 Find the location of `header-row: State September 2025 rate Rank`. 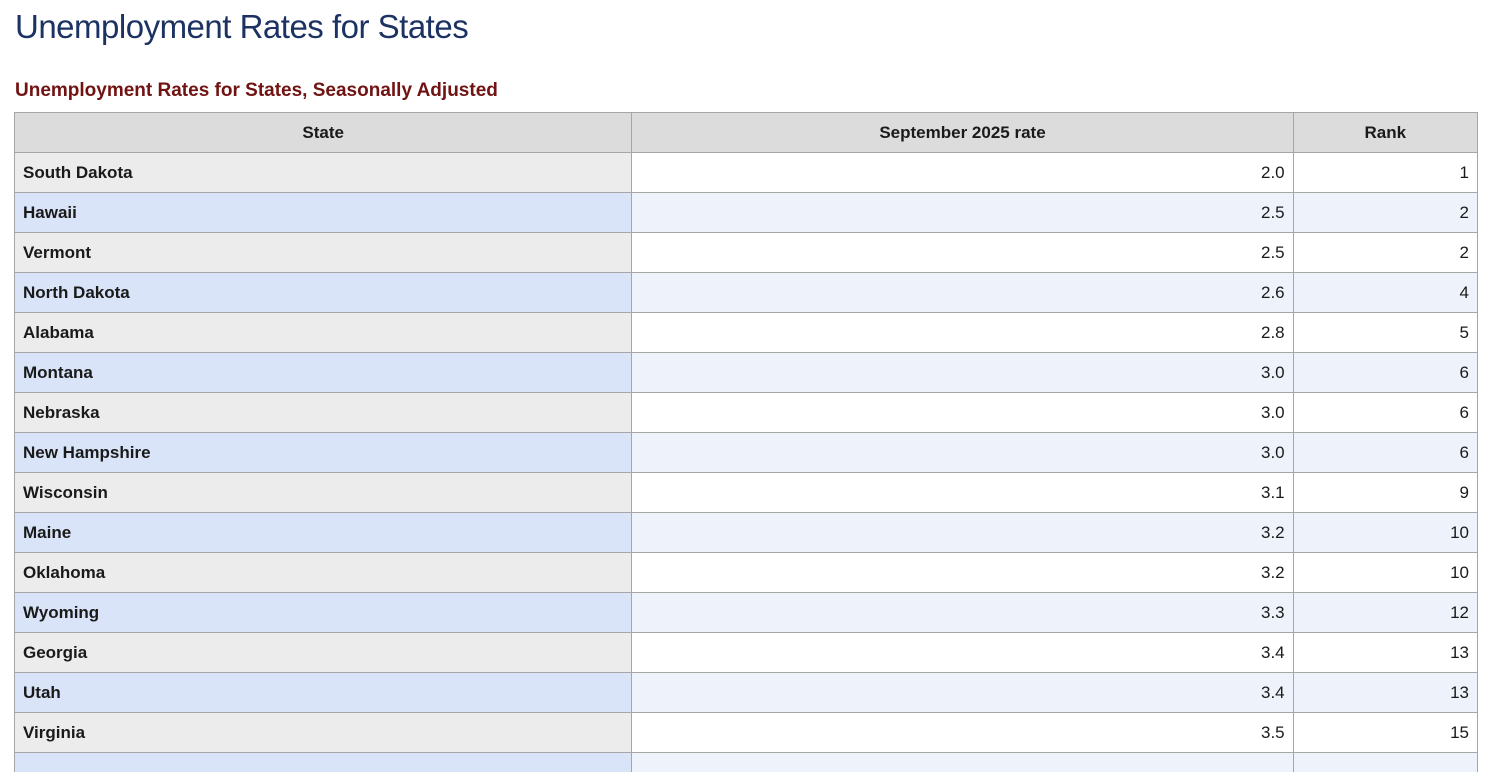

header-row: State September 2025 rate Rank is located at coordinates (746, 132).